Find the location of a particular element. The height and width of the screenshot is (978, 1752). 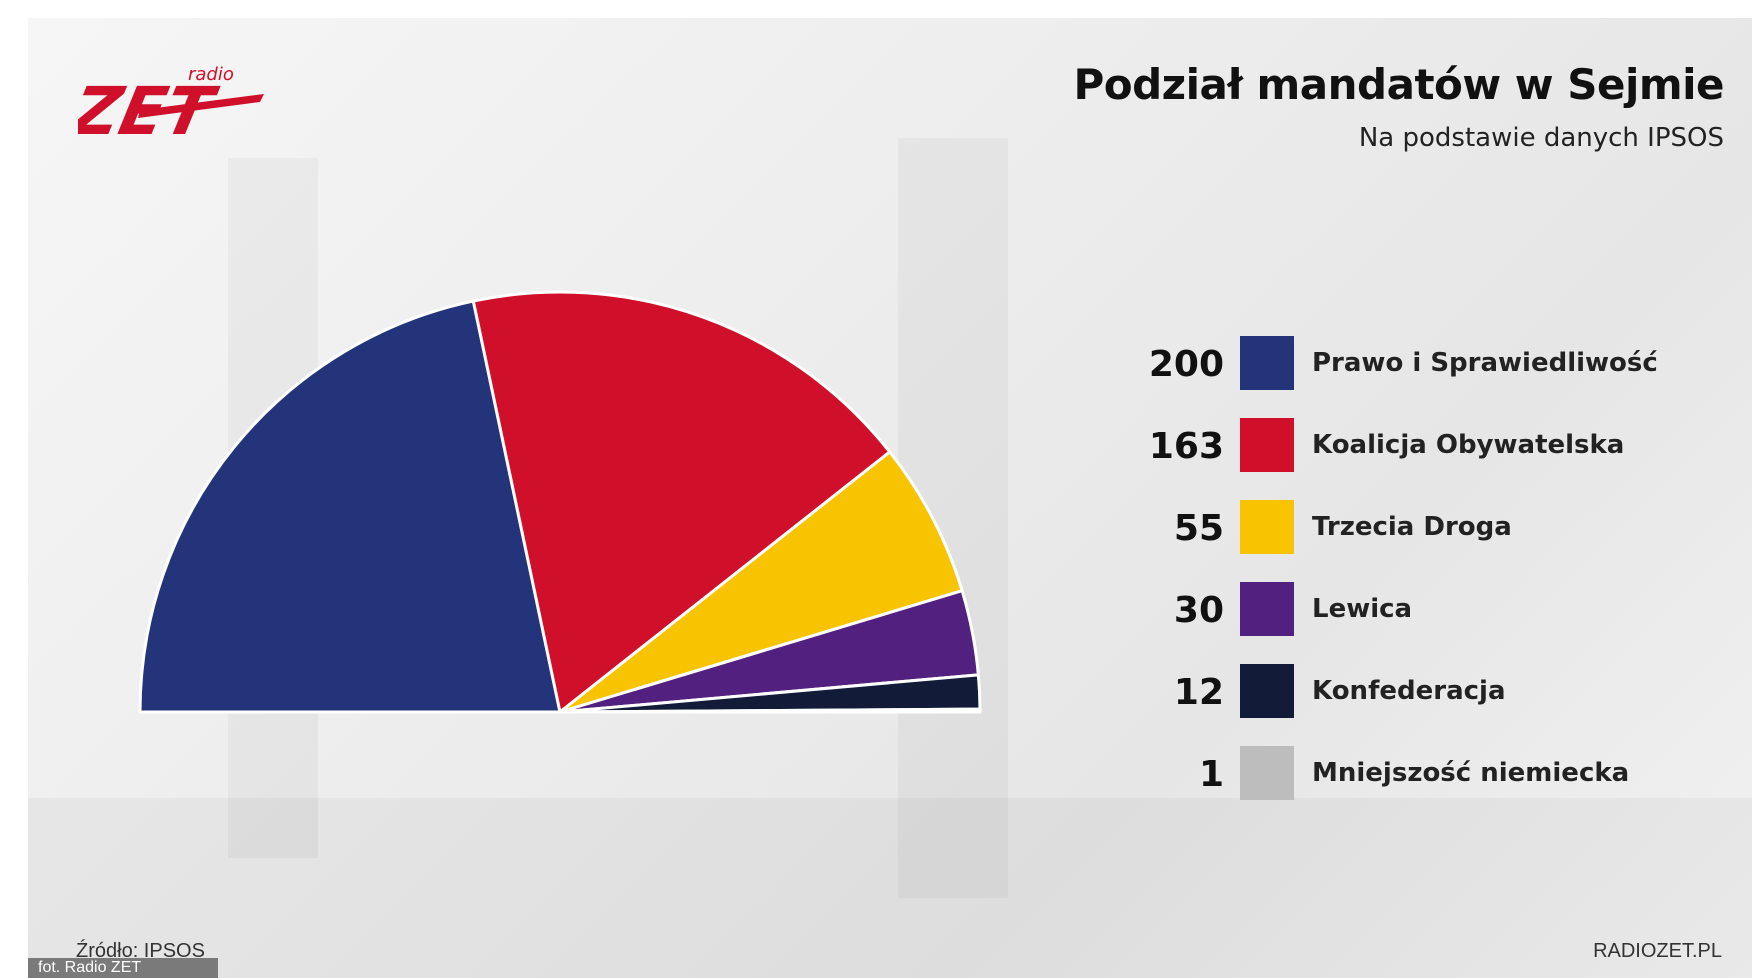

legend-item: 163 Koalicja Obywatelska is located at coordinates (1428, 459).